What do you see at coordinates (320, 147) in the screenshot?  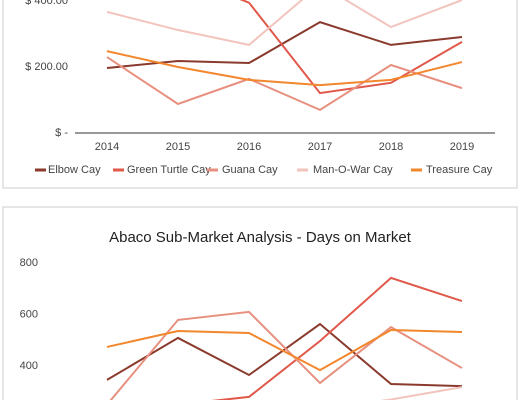 I see `x-tick-label: 2017` at bounding box center [320, 147].